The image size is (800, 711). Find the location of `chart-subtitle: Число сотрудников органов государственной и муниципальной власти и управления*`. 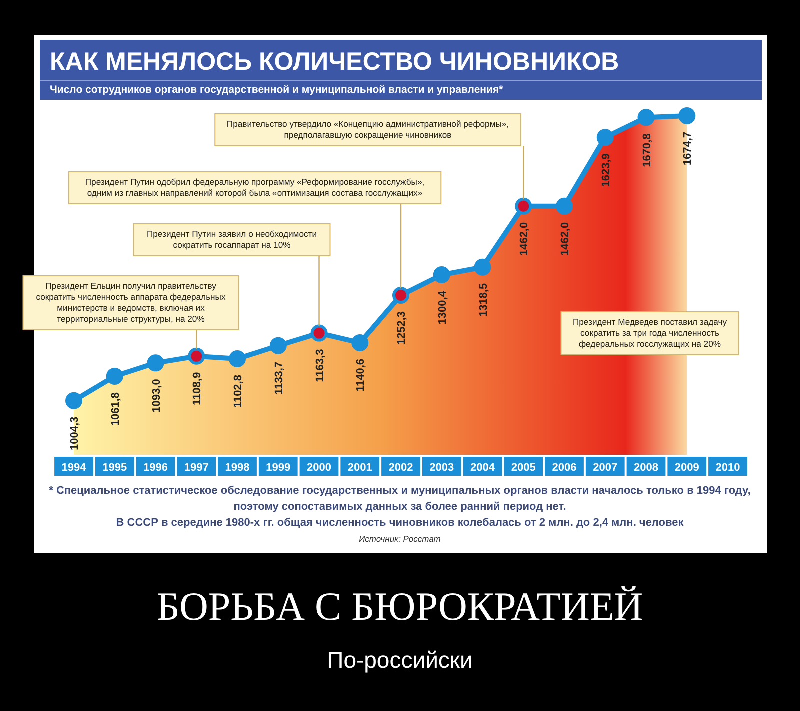

chart-subtitle: Число сотрудников органов государственной и муниципальной власти и управления* is located at coordinates (277, 90).